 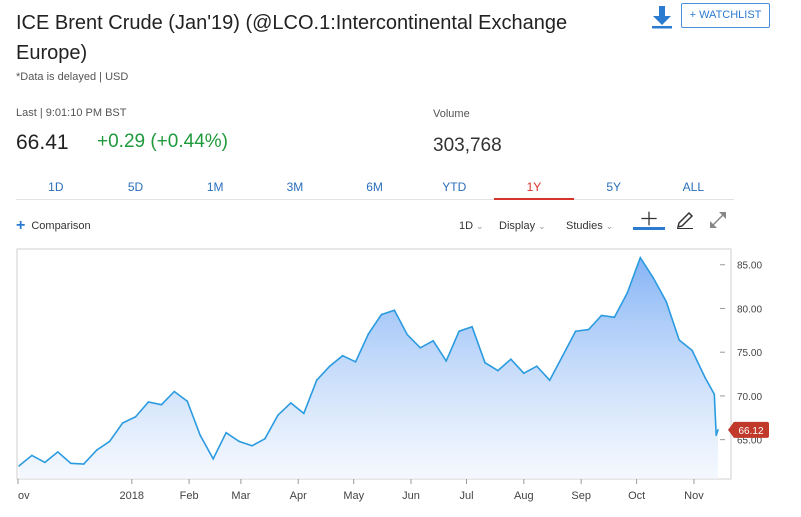 What do you see at coordinates (534, 189) in the screenshot?
I see `tab-1y: 1Y` at bounding box center [534, 189].